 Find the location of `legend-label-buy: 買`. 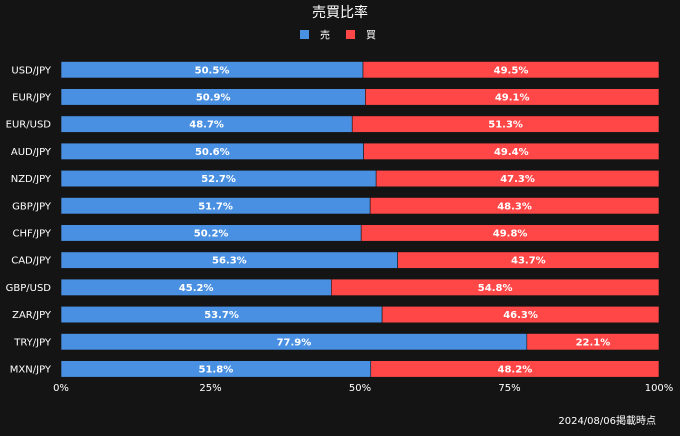

legend-label-buy: 買 is located at coordinates (371, 36).